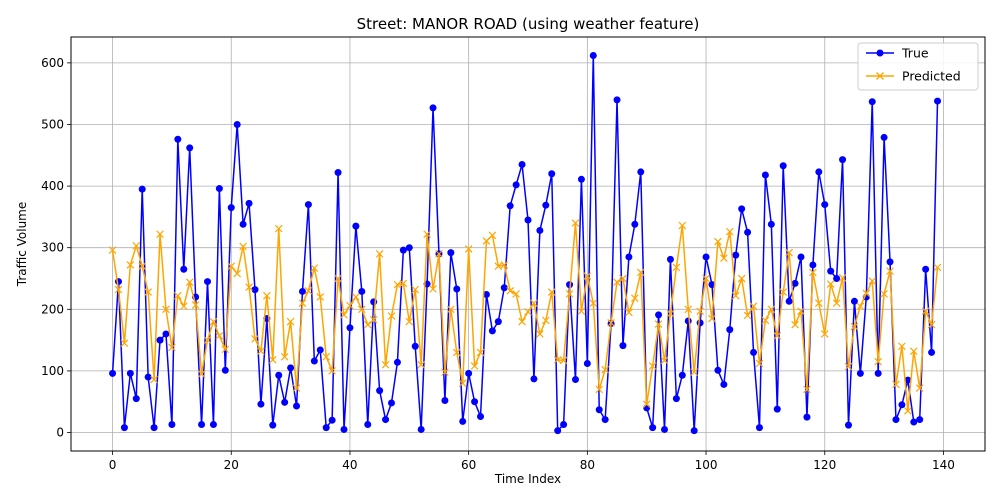 The width and height of the screenshot is (1000, 500). What do you see at coordinates (824, 465) in the screenshot?
I see `x-tick-label: 120` at bounding box center [824, 465].